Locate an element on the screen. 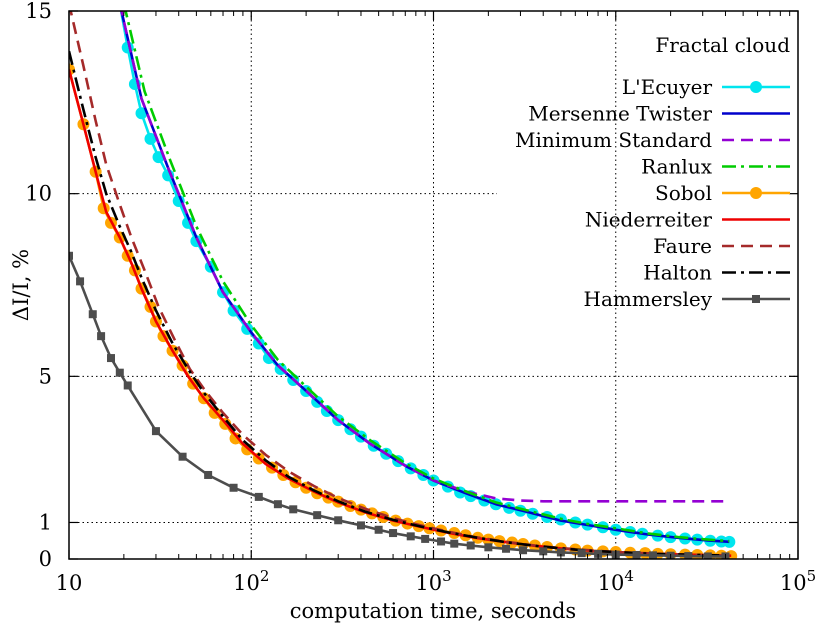  legend-item-hammersley: Hammersley is located at coordinates (687, 299).